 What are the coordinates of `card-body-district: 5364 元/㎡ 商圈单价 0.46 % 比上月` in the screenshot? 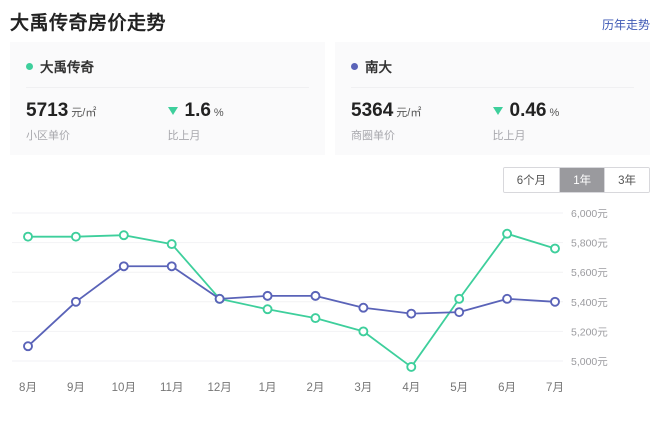 It's located at (492, 115).